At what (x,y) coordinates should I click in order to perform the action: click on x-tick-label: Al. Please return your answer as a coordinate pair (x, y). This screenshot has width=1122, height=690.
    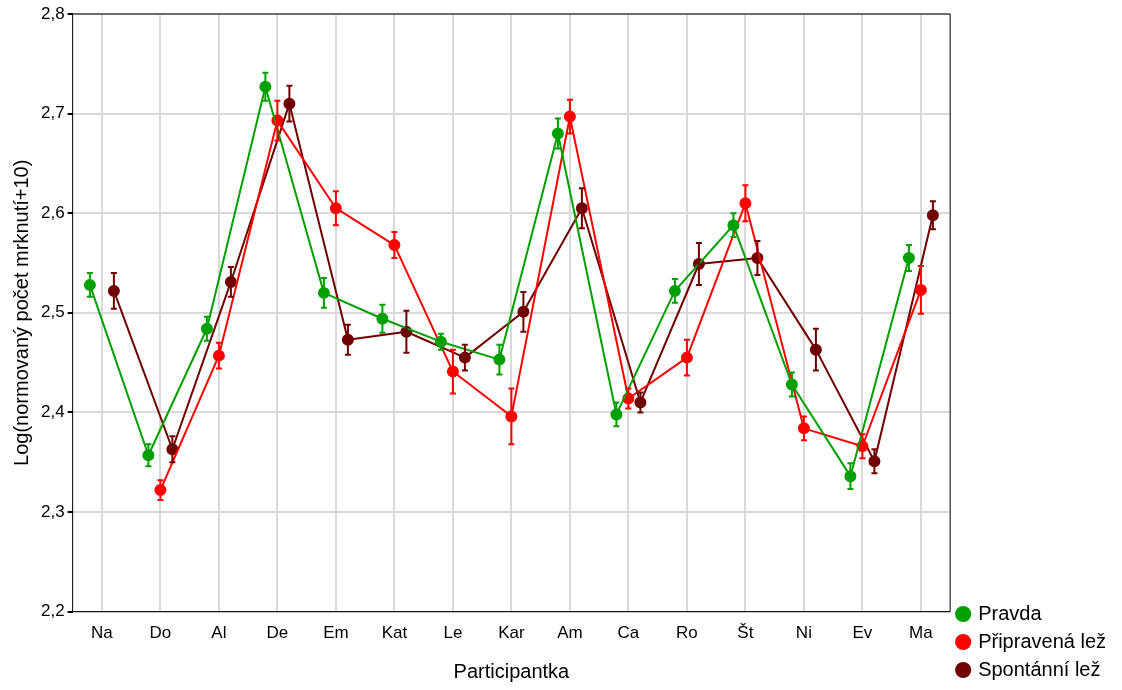
    Looking at the image, I should click on (219, 633).